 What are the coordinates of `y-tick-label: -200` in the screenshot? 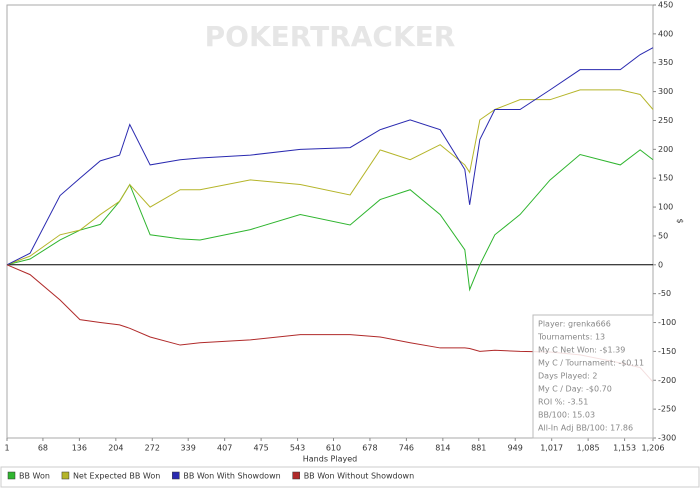 It's located at (667, 380).